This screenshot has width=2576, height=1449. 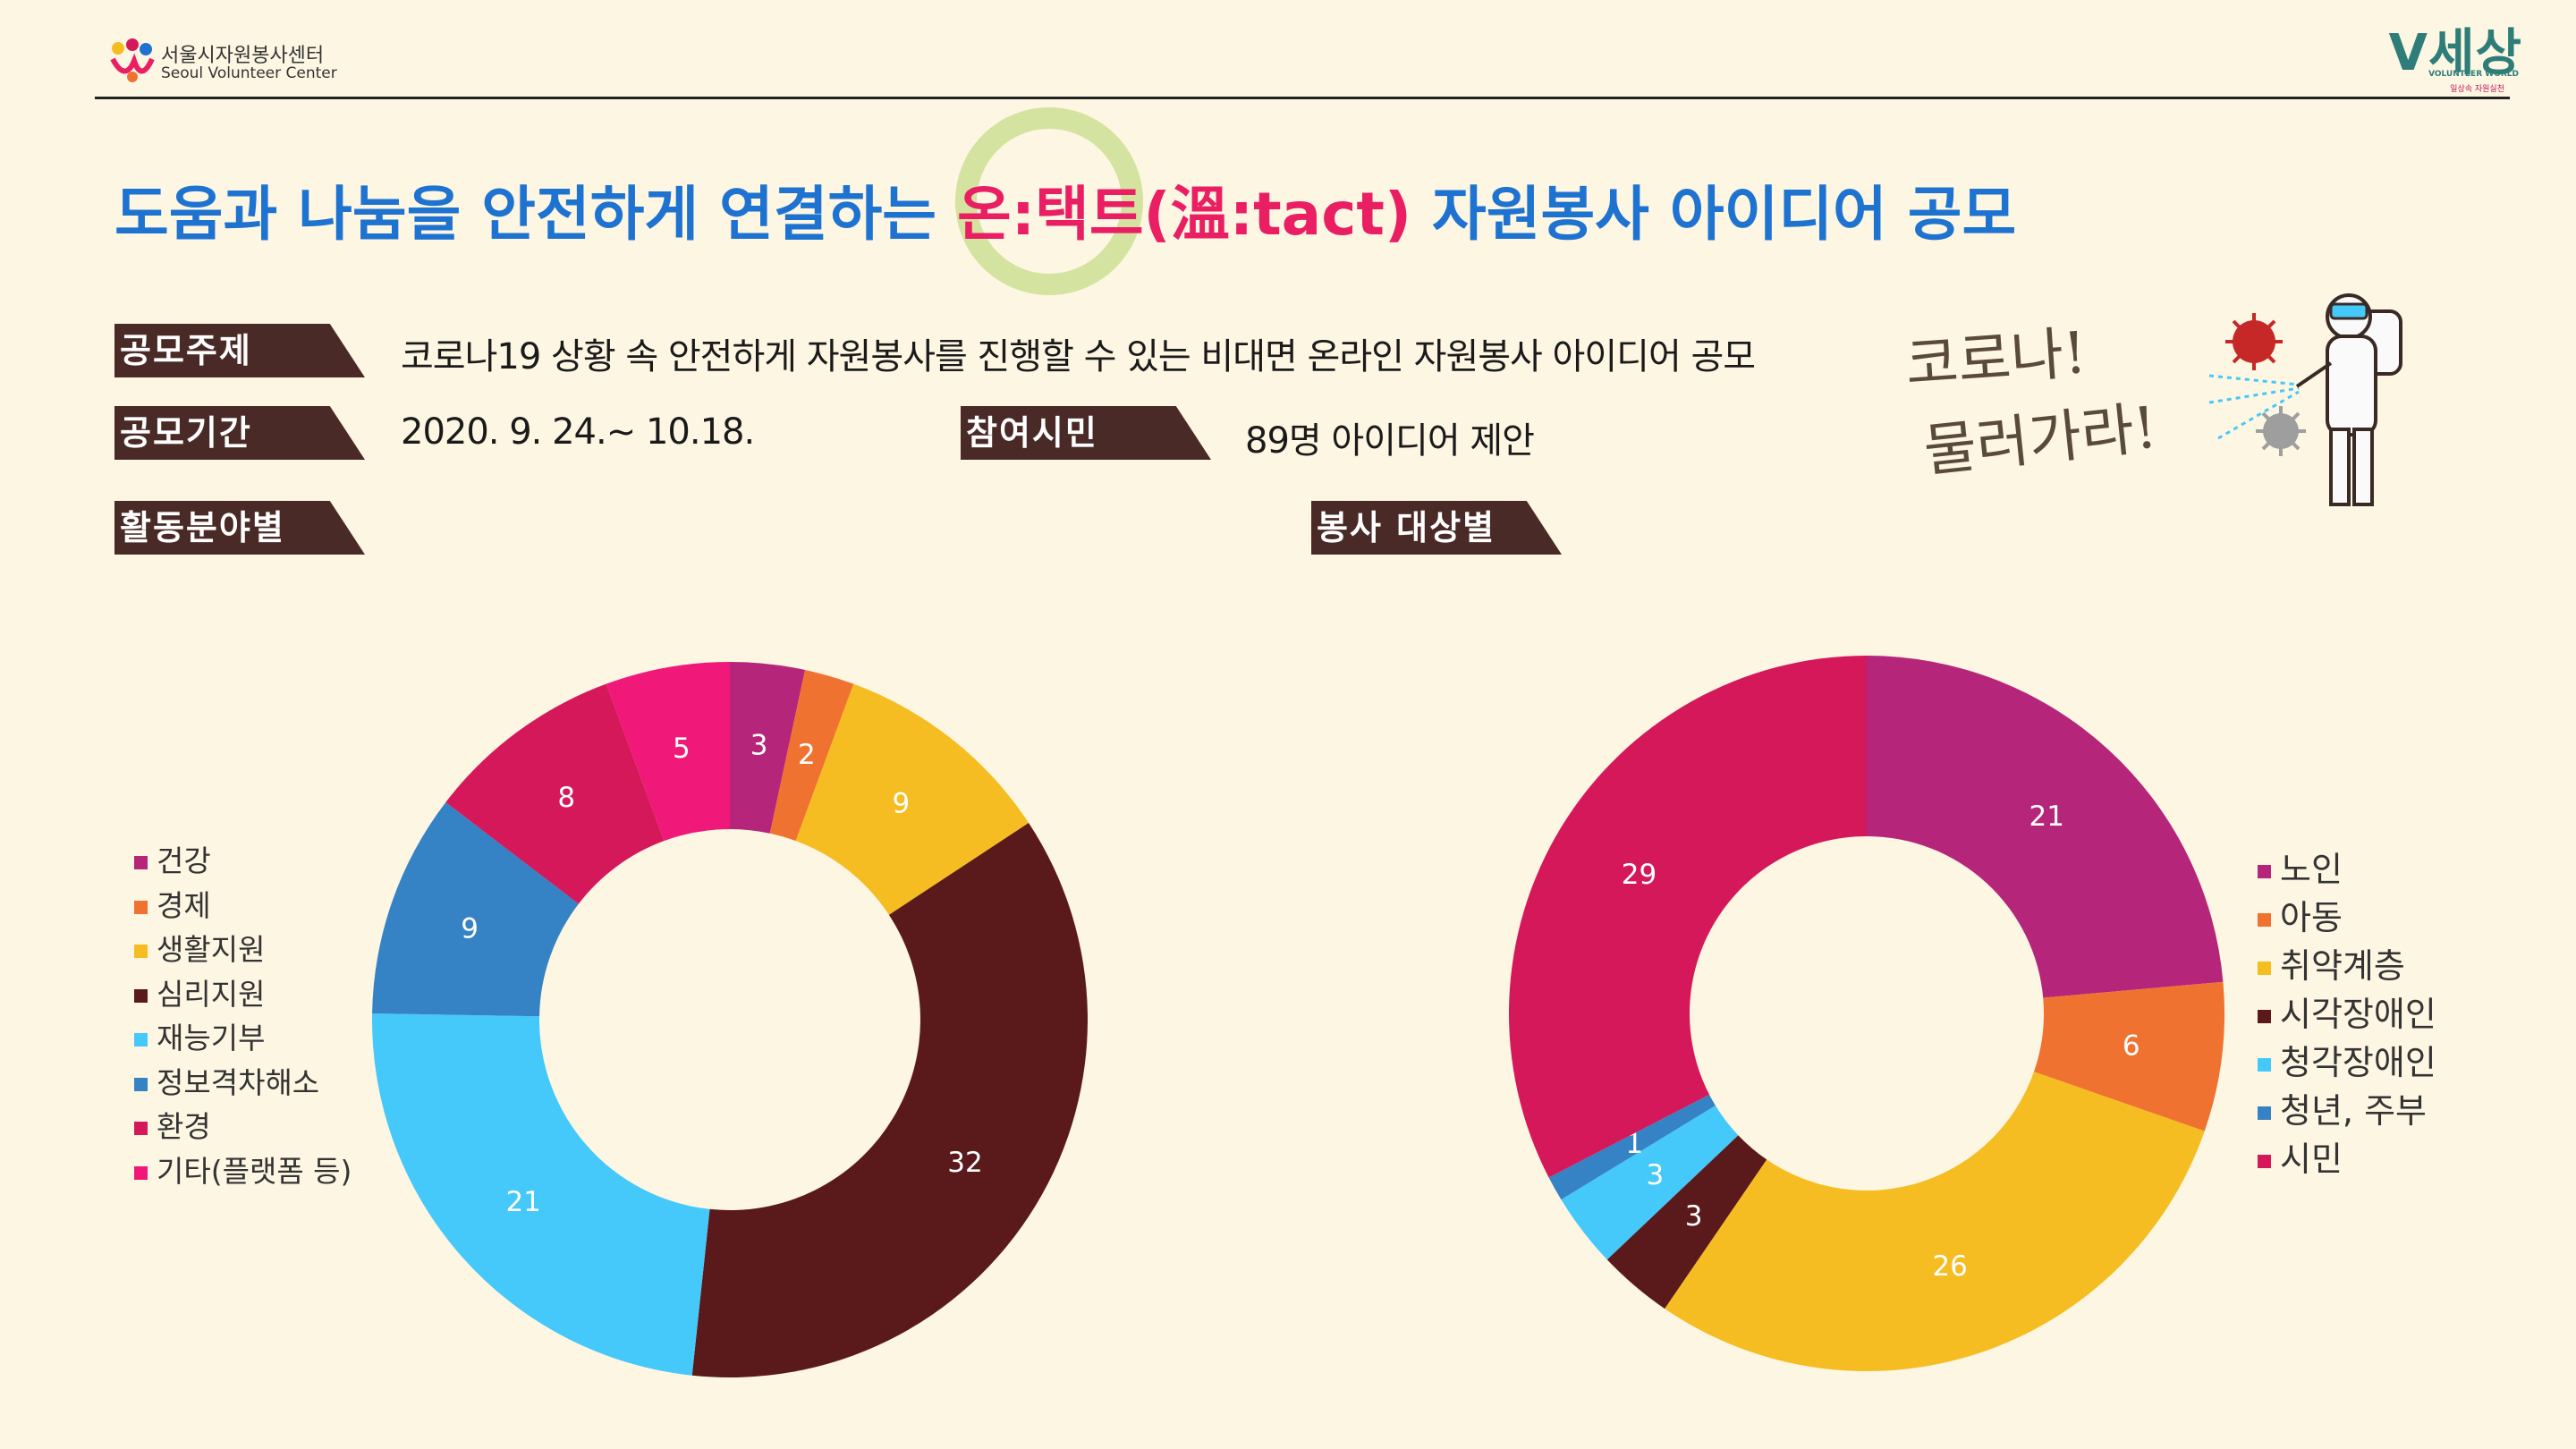 I want to click on virus-red-icon, so click(x=2254, y=341).